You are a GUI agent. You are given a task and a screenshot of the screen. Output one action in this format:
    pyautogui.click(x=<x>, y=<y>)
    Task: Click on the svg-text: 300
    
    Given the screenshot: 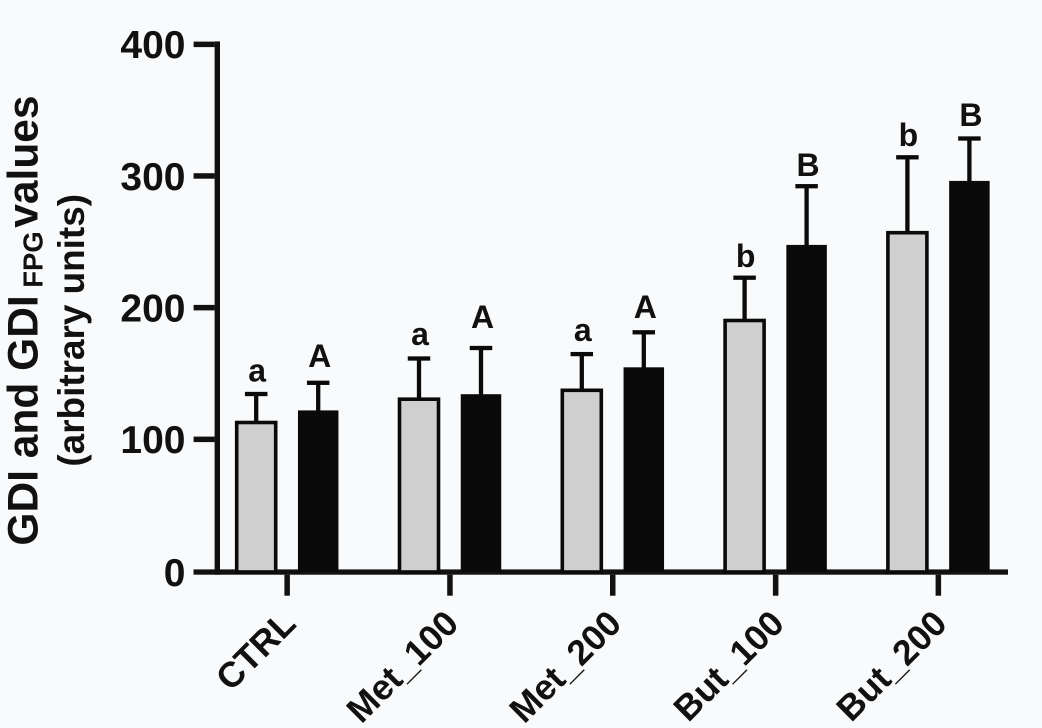 What is the action you would take?
    pyautogui.click(x=152, y=177)
    